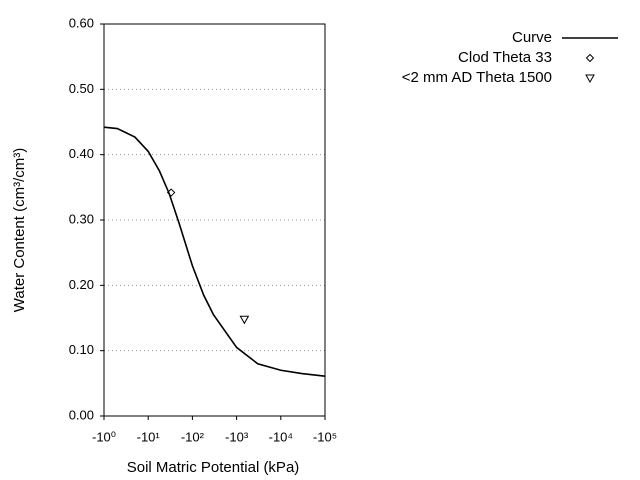 Image resolution: width=640 pixels, height=480 pixels. What do you see at coordinates (81, 218) in the screenshot?
I see `y-tick-label: 0.30` at bounding box center [81, 218].